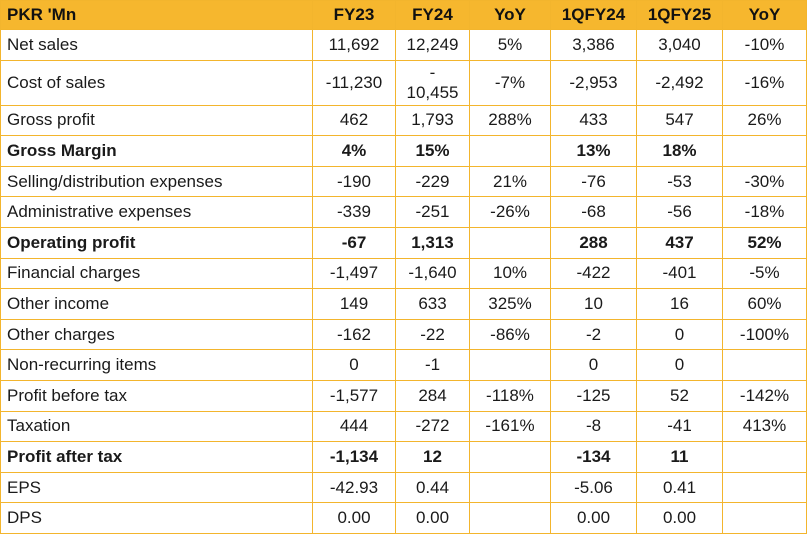 The width and height of the screenshot is (807, 537). I want to click on cell-fy23: 11,692, so click(354, 45).